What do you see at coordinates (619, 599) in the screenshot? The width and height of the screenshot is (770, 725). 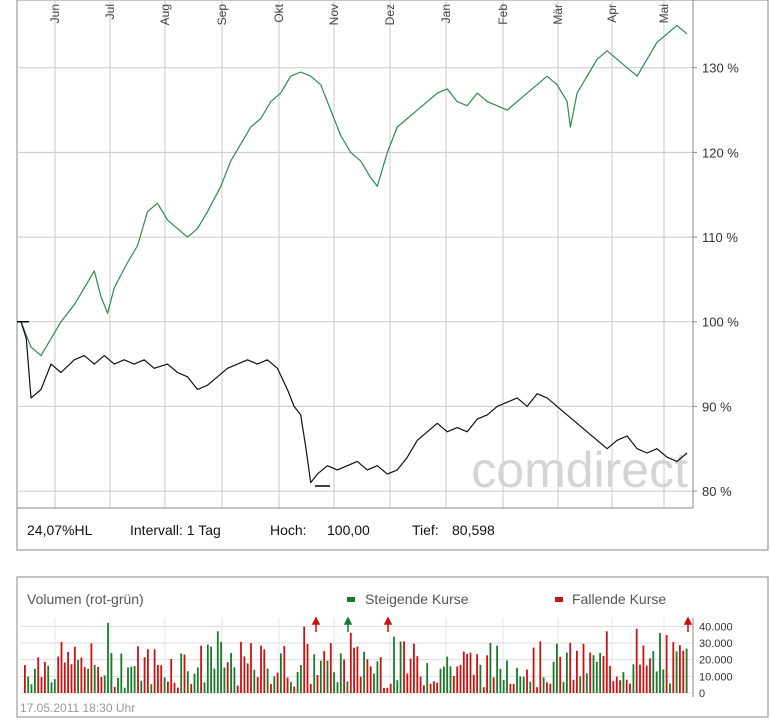 I see `legend-down-label: Fallende Kurse` at bounding box center [619, 599].